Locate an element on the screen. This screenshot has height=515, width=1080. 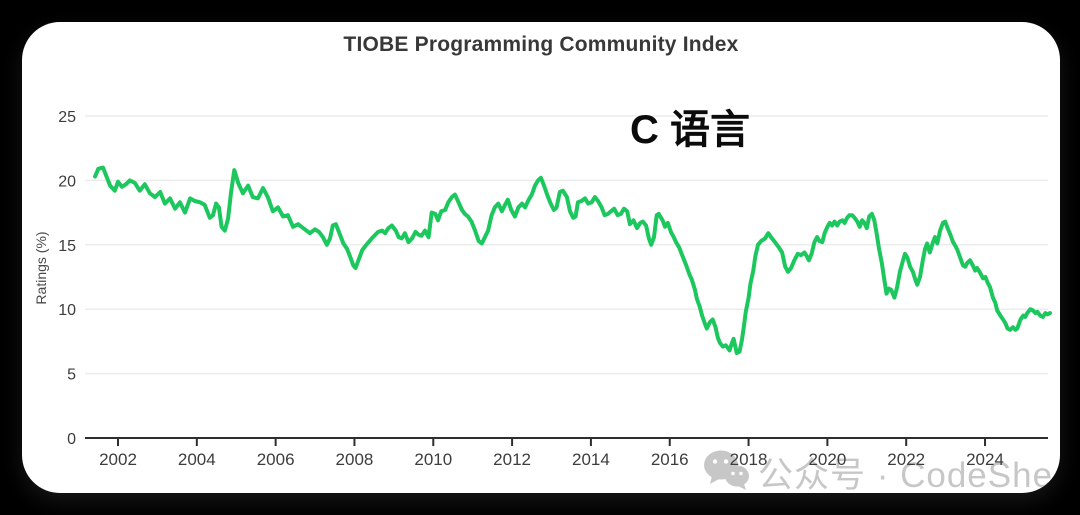
chart-title: TIOBE Programming Community Index is located at coordinates (541, 44).